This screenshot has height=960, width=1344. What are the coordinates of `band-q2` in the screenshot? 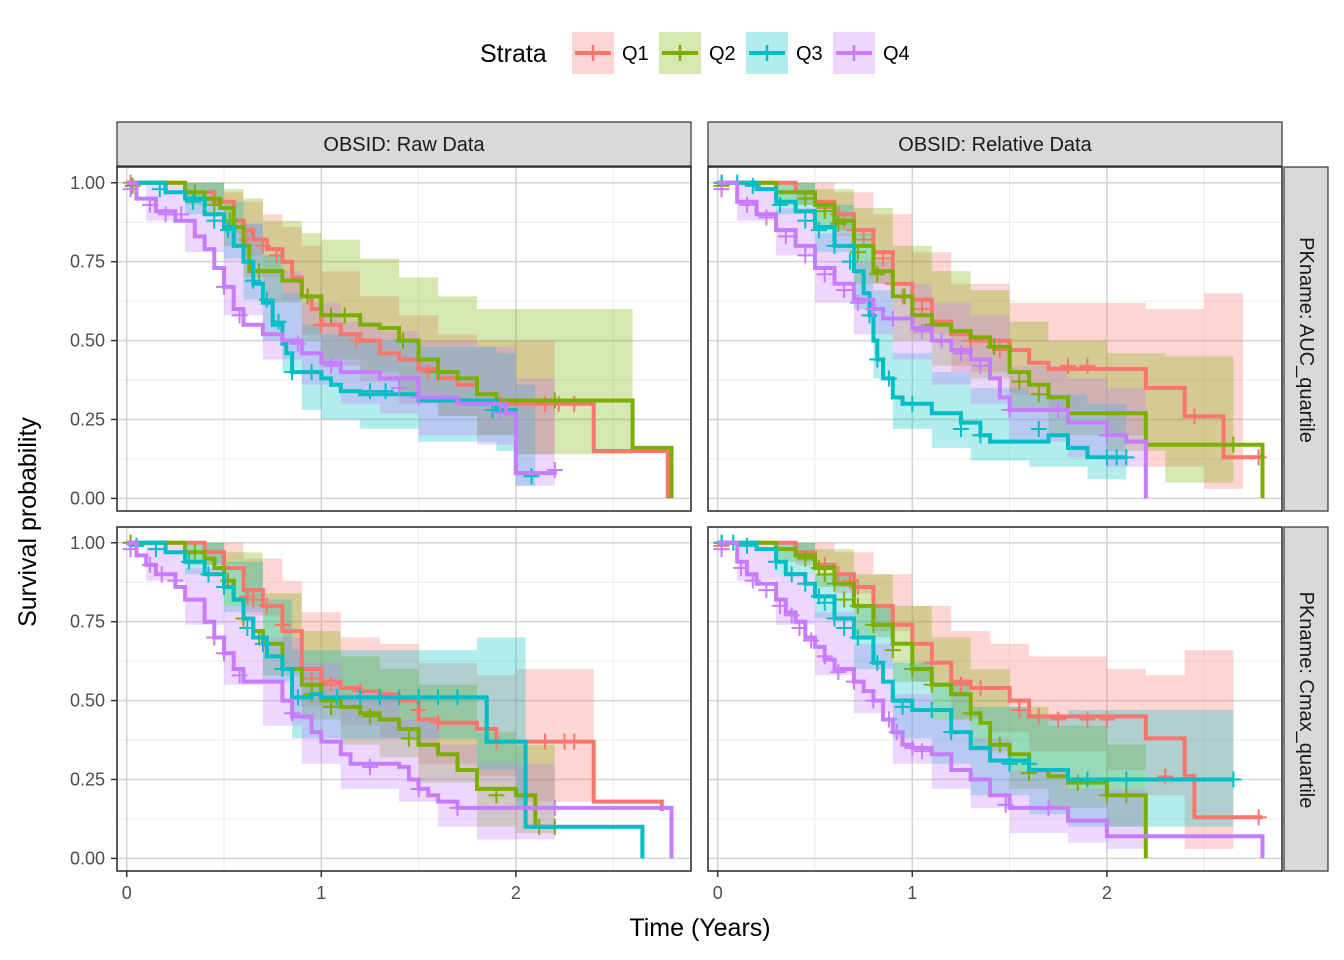 It's located at (975, 332).